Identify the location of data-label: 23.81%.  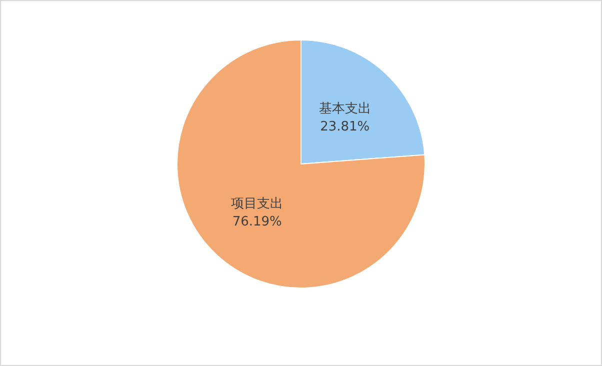
(345, 127).